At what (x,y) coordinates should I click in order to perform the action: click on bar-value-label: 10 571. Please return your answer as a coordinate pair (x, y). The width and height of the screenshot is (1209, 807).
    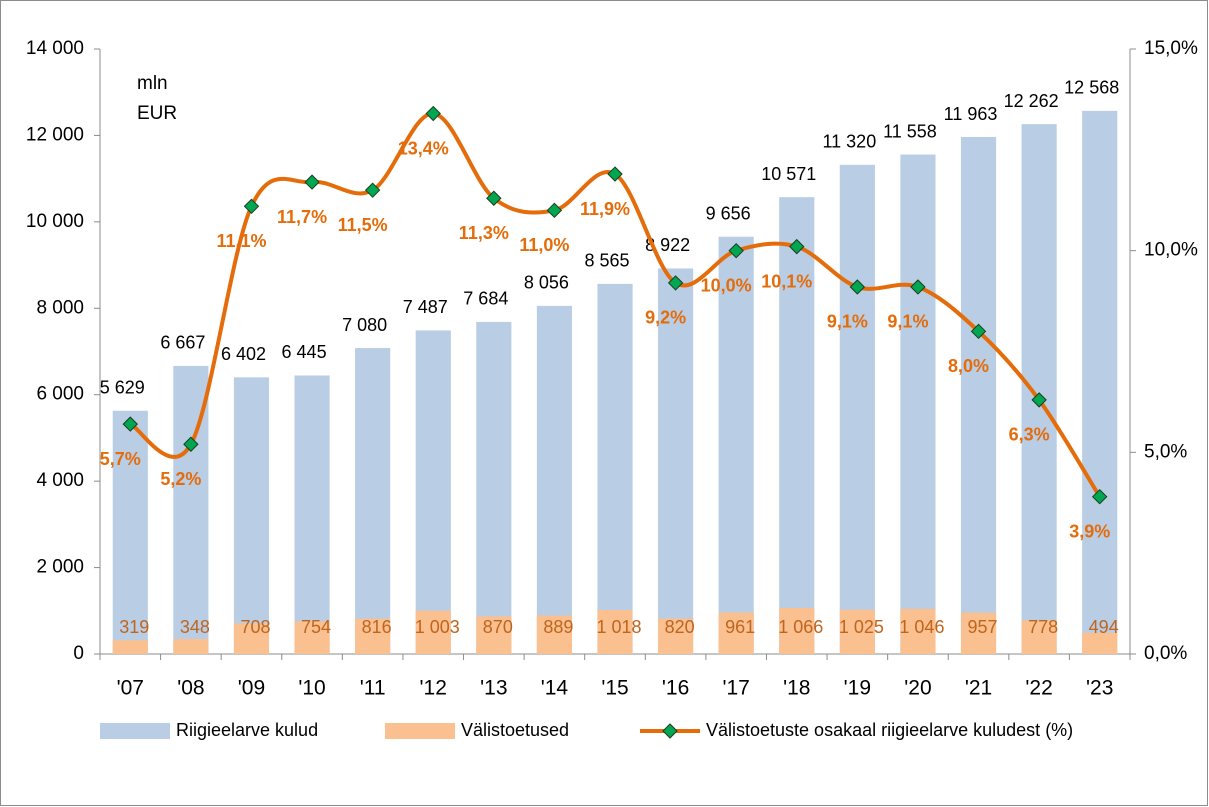
    Looking at the image, I should click on (788, 174).